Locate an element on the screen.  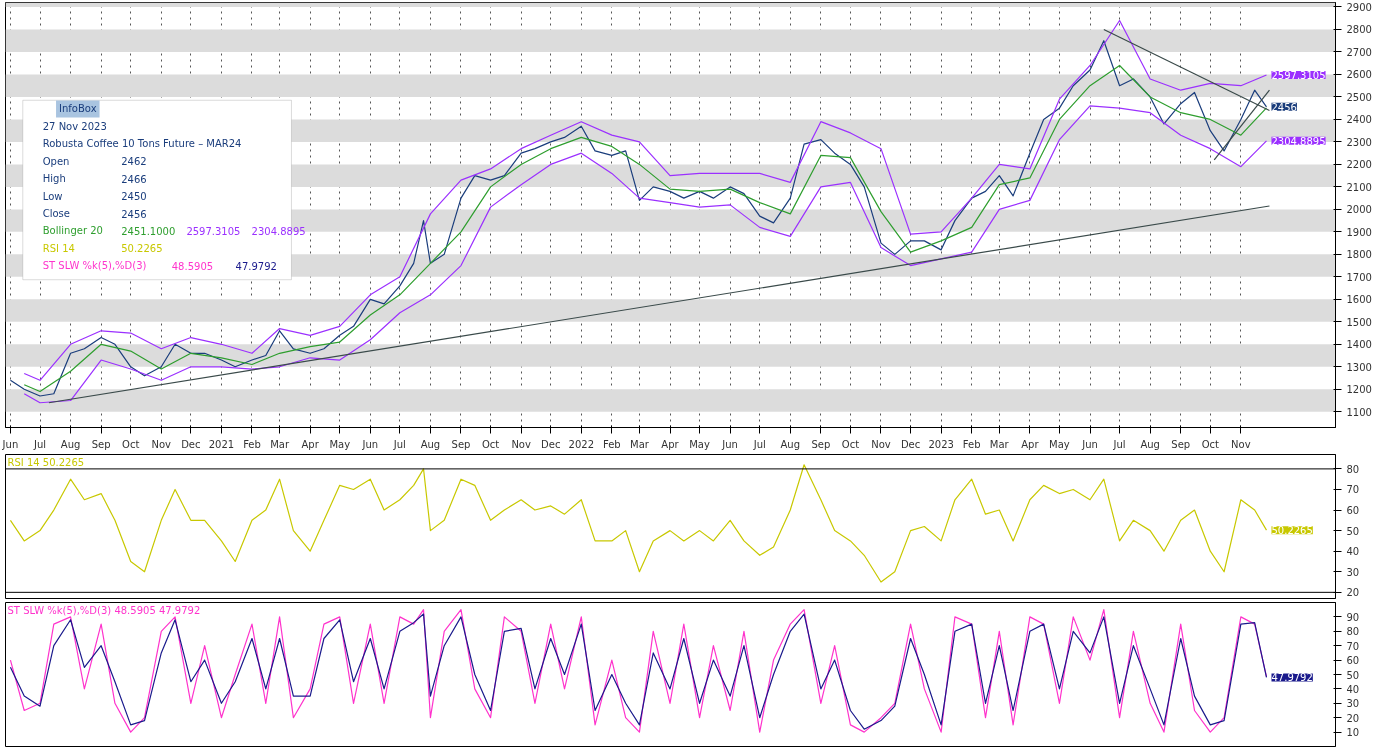
annotation: Low is located at coordinates (52, 196).